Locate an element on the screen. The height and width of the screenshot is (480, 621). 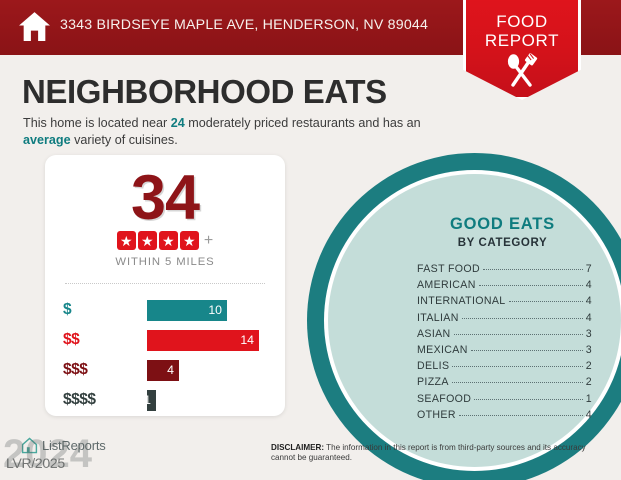
bar-track: 4 is located at coordinates (211, 370).